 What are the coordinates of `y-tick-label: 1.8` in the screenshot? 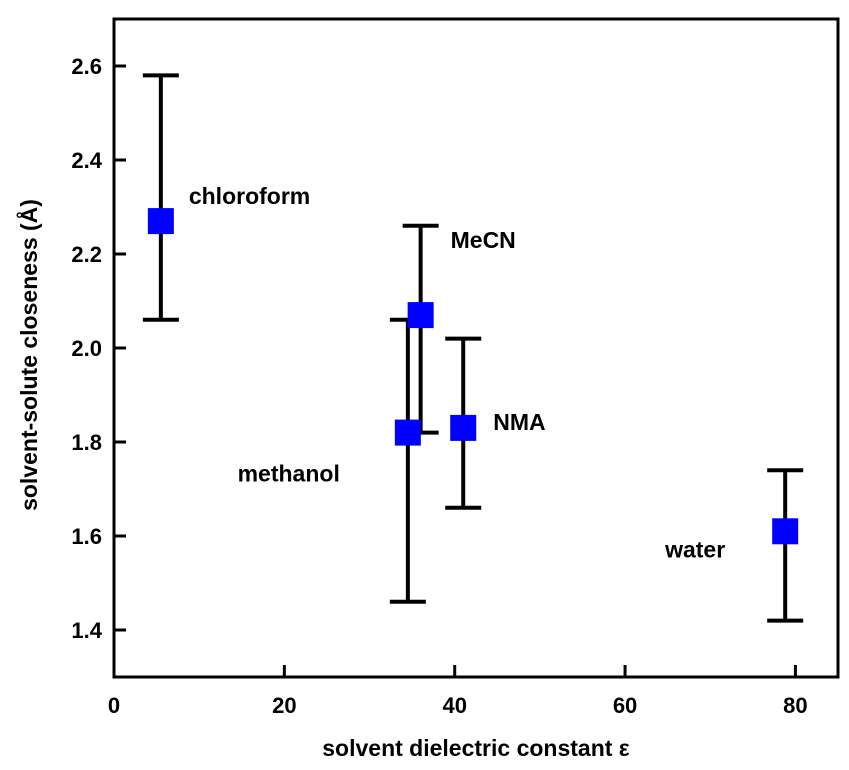 It's located at (86, 442).